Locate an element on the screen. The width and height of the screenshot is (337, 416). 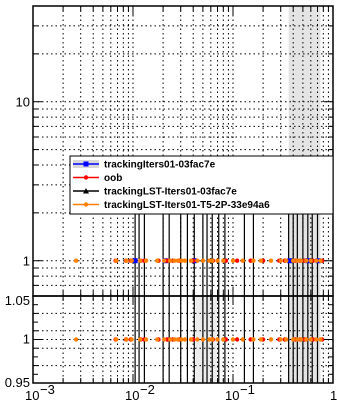
legend-box is located at coordinates (201, 185).